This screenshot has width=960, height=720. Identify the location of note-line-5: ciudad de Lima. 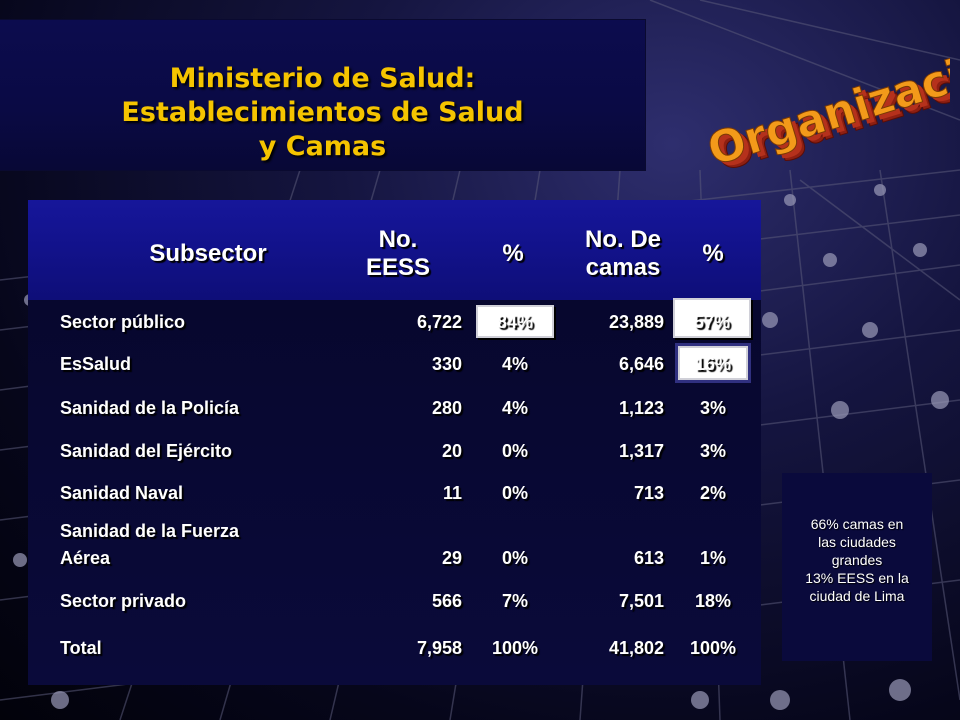
(857, 596).